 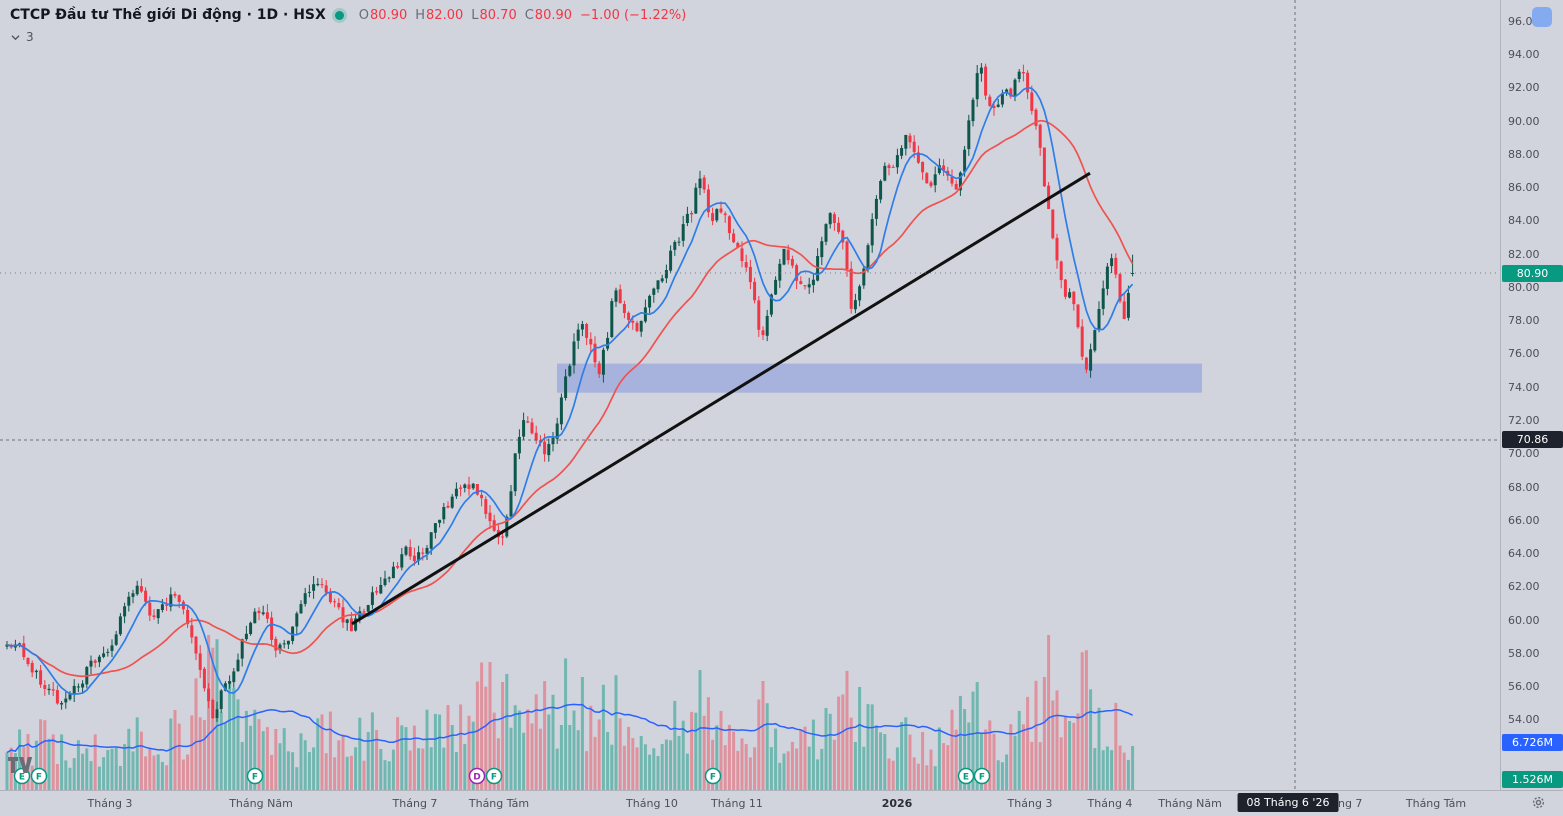 What do you see at coordinates (339, 15) in the screenshot?
I see `market-status-dot` at bounding box center [339, 15].